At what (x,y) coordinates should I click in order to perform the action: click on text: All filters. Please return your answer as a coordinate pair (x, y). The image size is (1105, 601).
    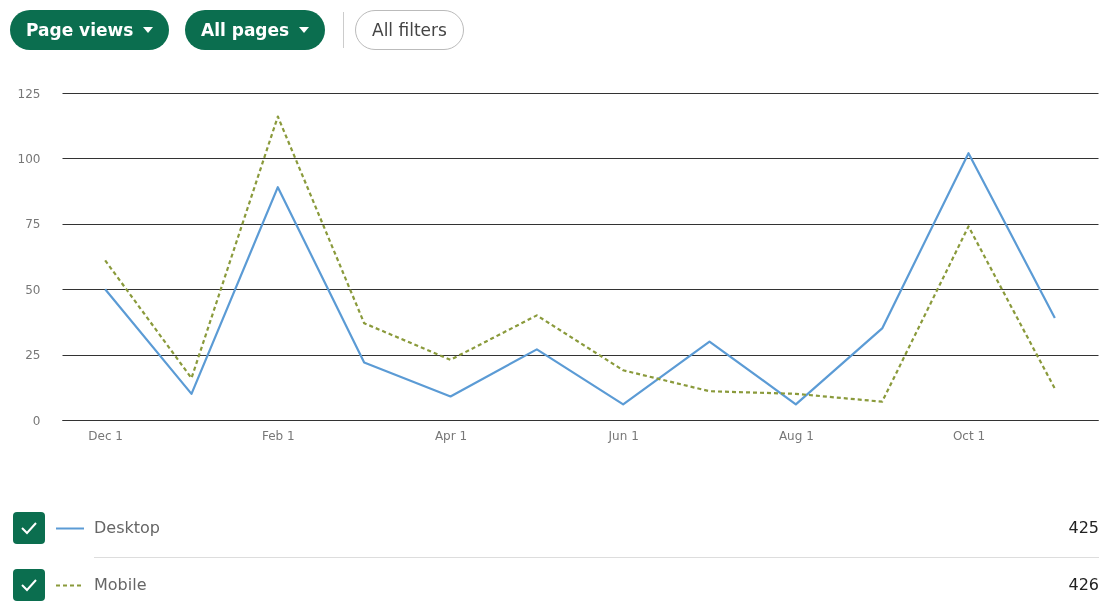
    Looking at the image, I should click on (409, 30).